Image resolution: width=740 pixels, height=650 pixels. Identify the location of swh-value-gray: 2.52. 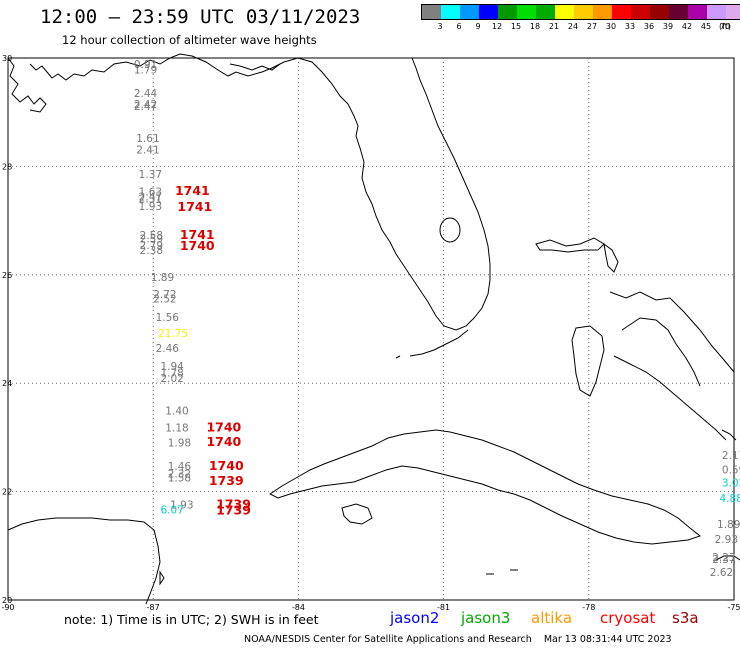
(164, 299).